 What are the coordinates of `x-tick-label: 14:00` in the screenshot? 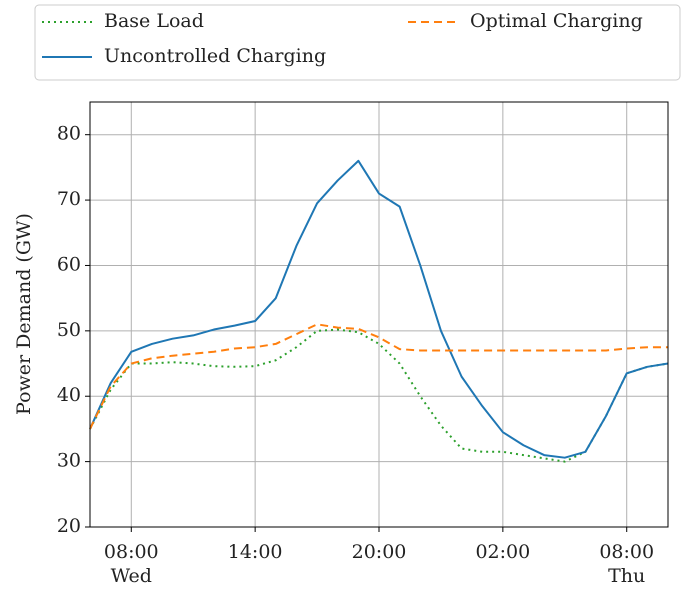 It's located at (255, 552).